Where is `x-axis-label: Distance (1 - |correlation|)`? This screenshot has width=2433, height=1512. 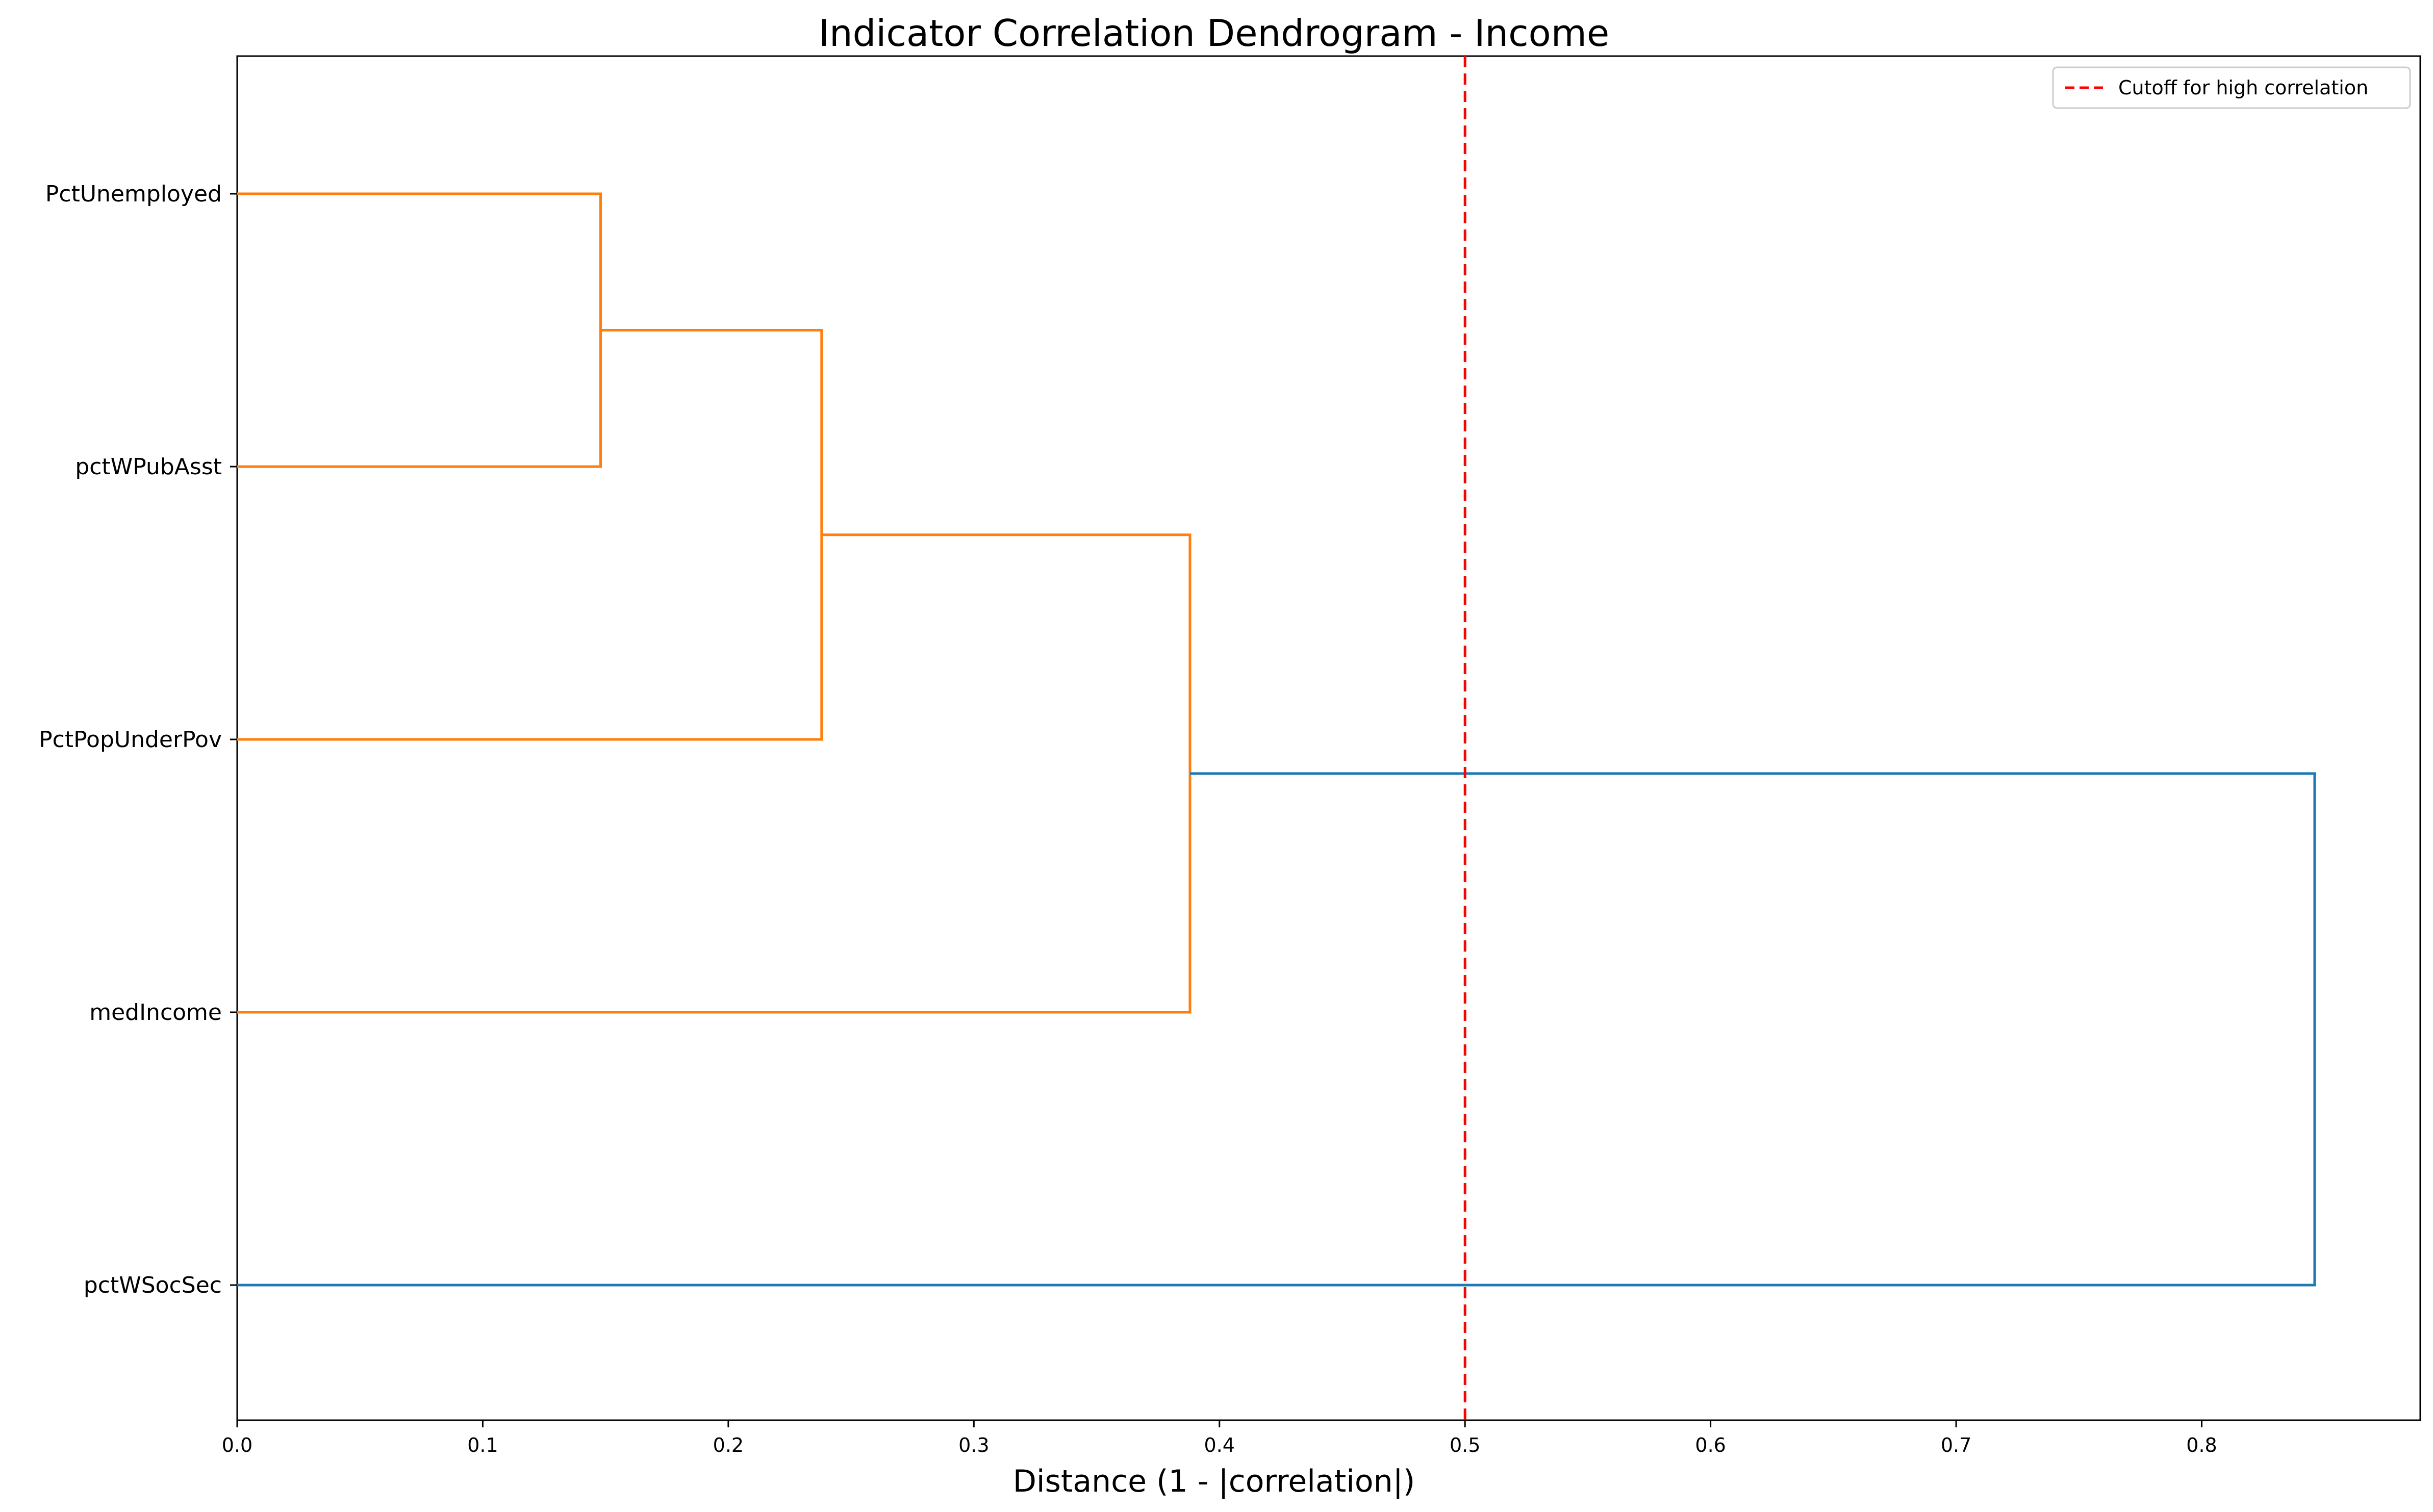
x-axis-label: Distance (1 - |correlation|) is located at coordinates (1214, 1481).